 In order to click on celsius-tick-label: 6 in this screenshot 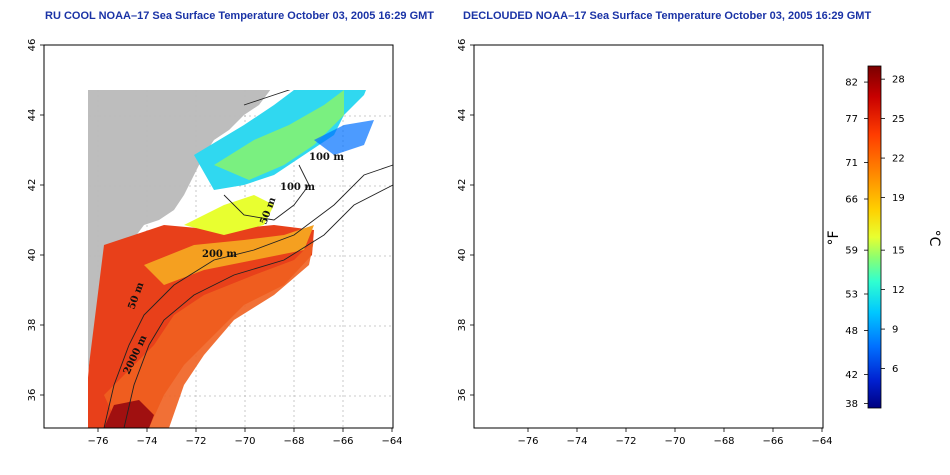, I will do `click(895, 369)`.